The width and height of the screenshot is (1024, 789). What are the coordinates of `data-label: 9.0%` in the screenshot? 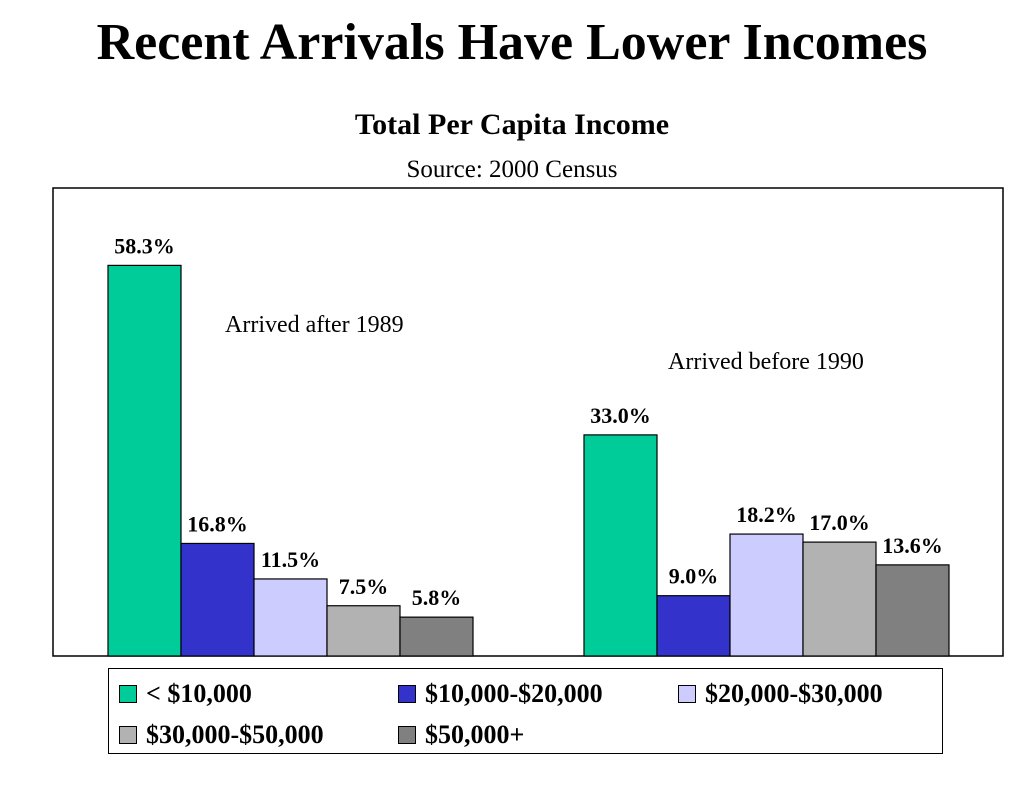 It's located at (694, 576).